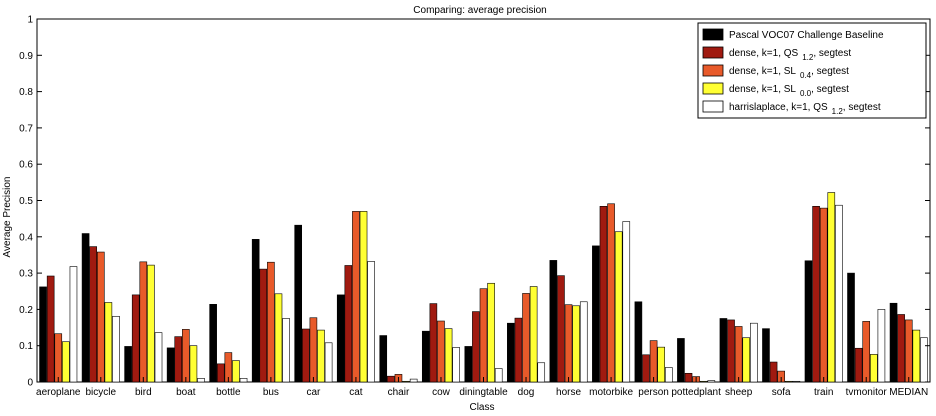 The image size is (936, 416). I want to click on y-tick-label: 0, so click(30, 383).